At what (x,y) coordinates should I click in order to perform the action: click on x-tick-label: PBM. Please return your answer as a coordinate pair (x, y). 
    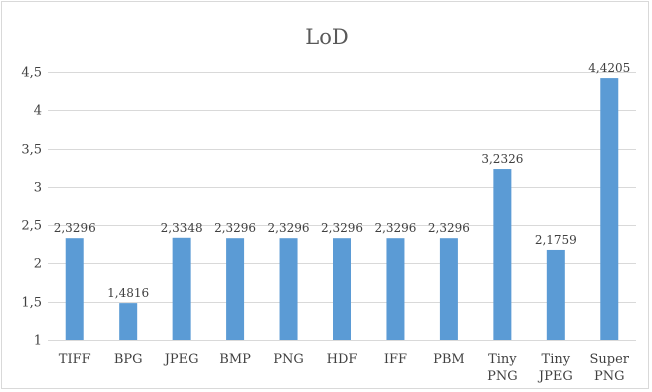
    Looking at the image, I should click on (449, 359).